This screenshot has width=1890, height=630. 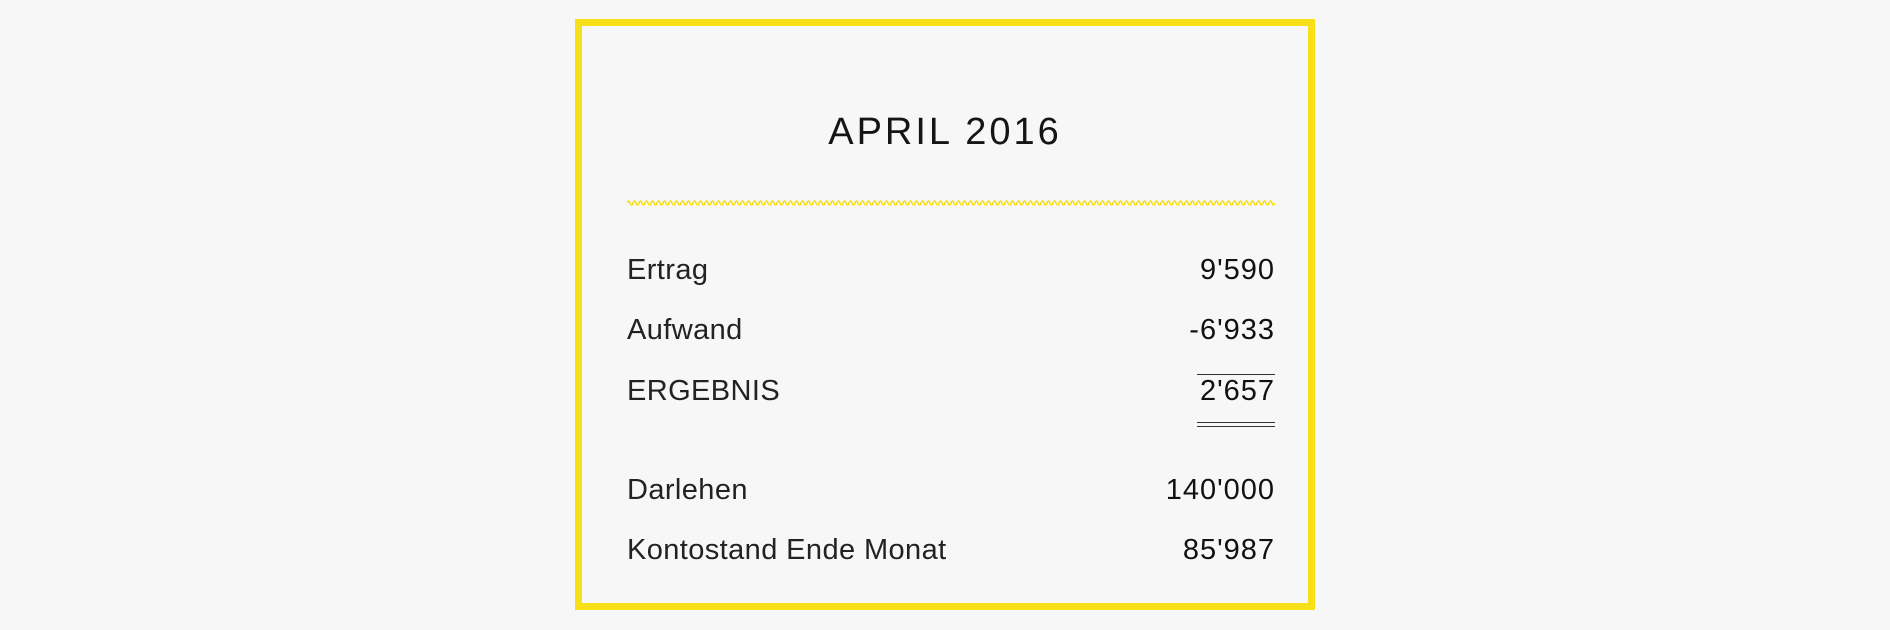 What do you see at coordinates (1237, 270) in the screenshot?
I see `row-value: 9'590` at bounding box center [1237, 270].